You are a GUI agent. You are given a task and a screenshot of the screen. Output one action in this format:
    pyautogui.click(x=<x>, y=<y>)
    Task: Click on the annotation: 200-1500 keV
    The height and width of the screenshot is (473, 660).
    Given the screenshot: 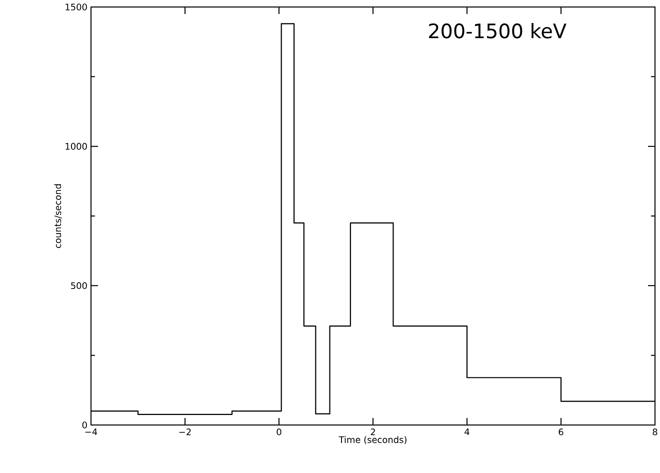 What is the action you would take?
    pyautogui.click(x=497, y=30)
    